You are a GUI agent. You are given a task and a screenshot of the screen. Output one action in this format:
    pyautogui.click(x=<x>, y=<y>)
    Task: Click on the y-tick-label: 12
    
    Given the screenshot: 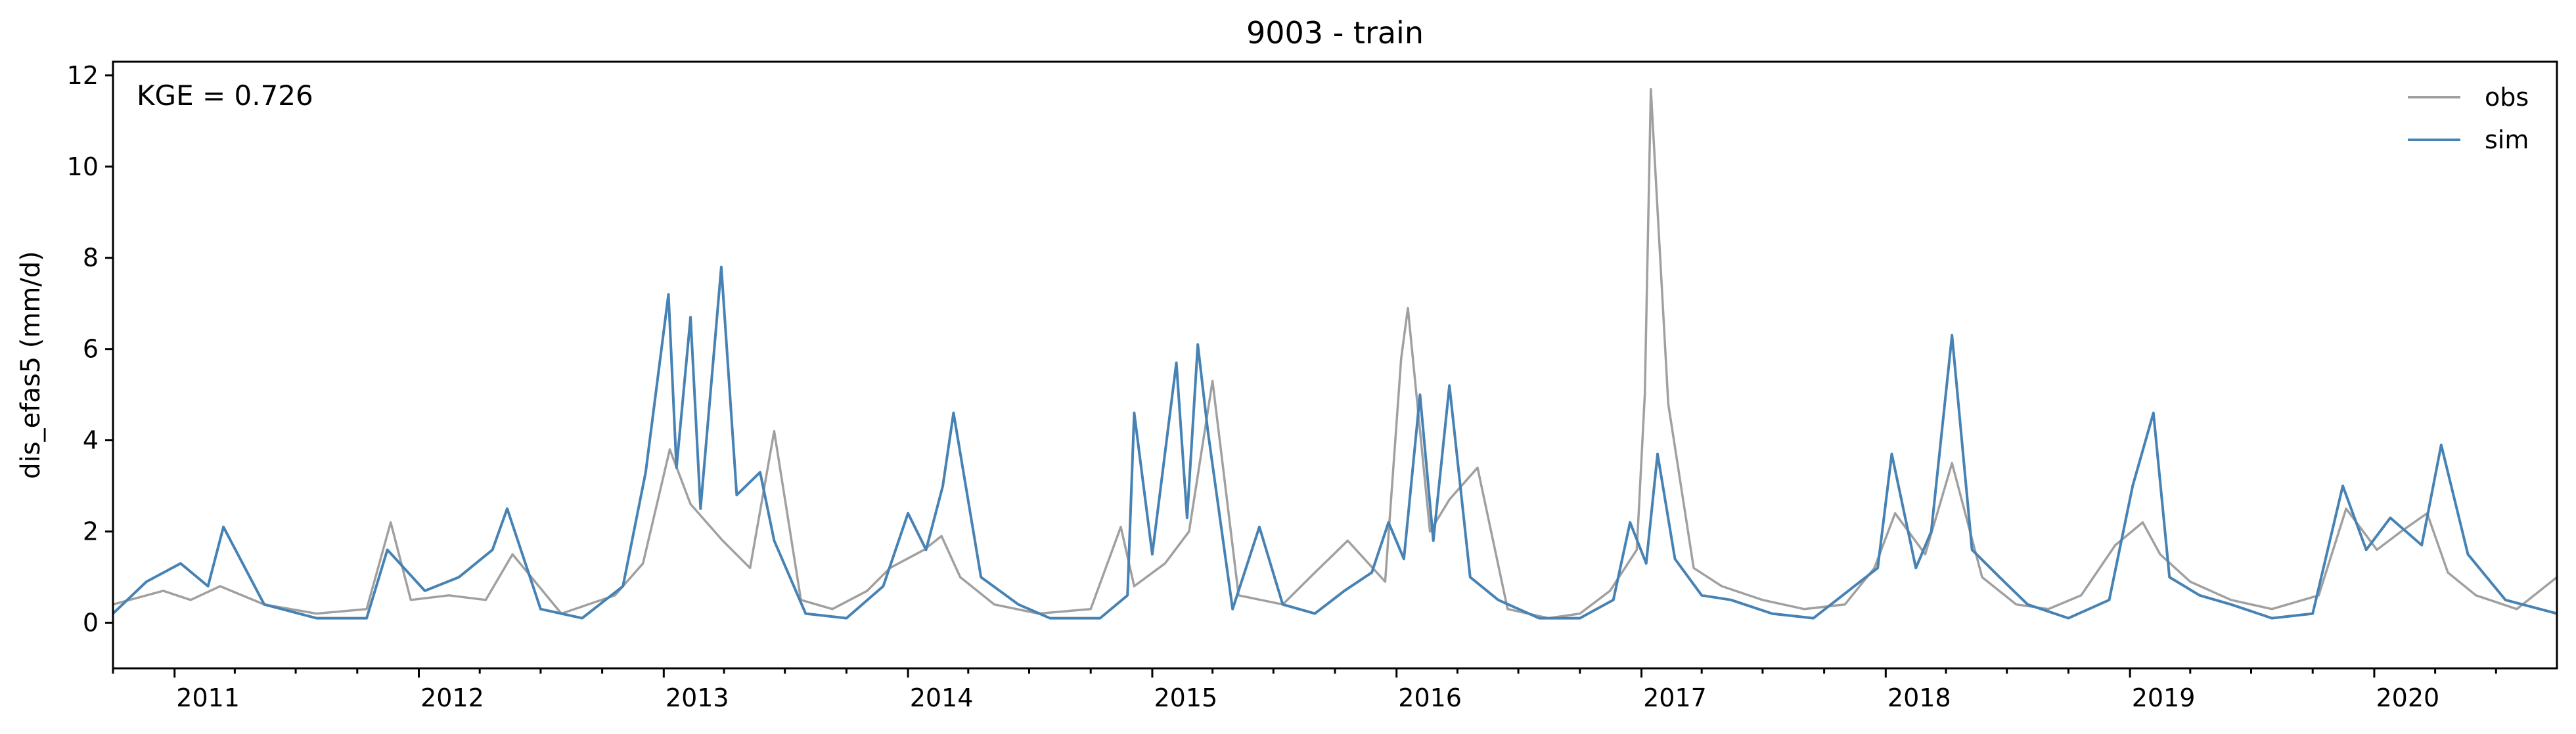 What is the action you would take?
    pyautogui.click(x=83, y=75)
    